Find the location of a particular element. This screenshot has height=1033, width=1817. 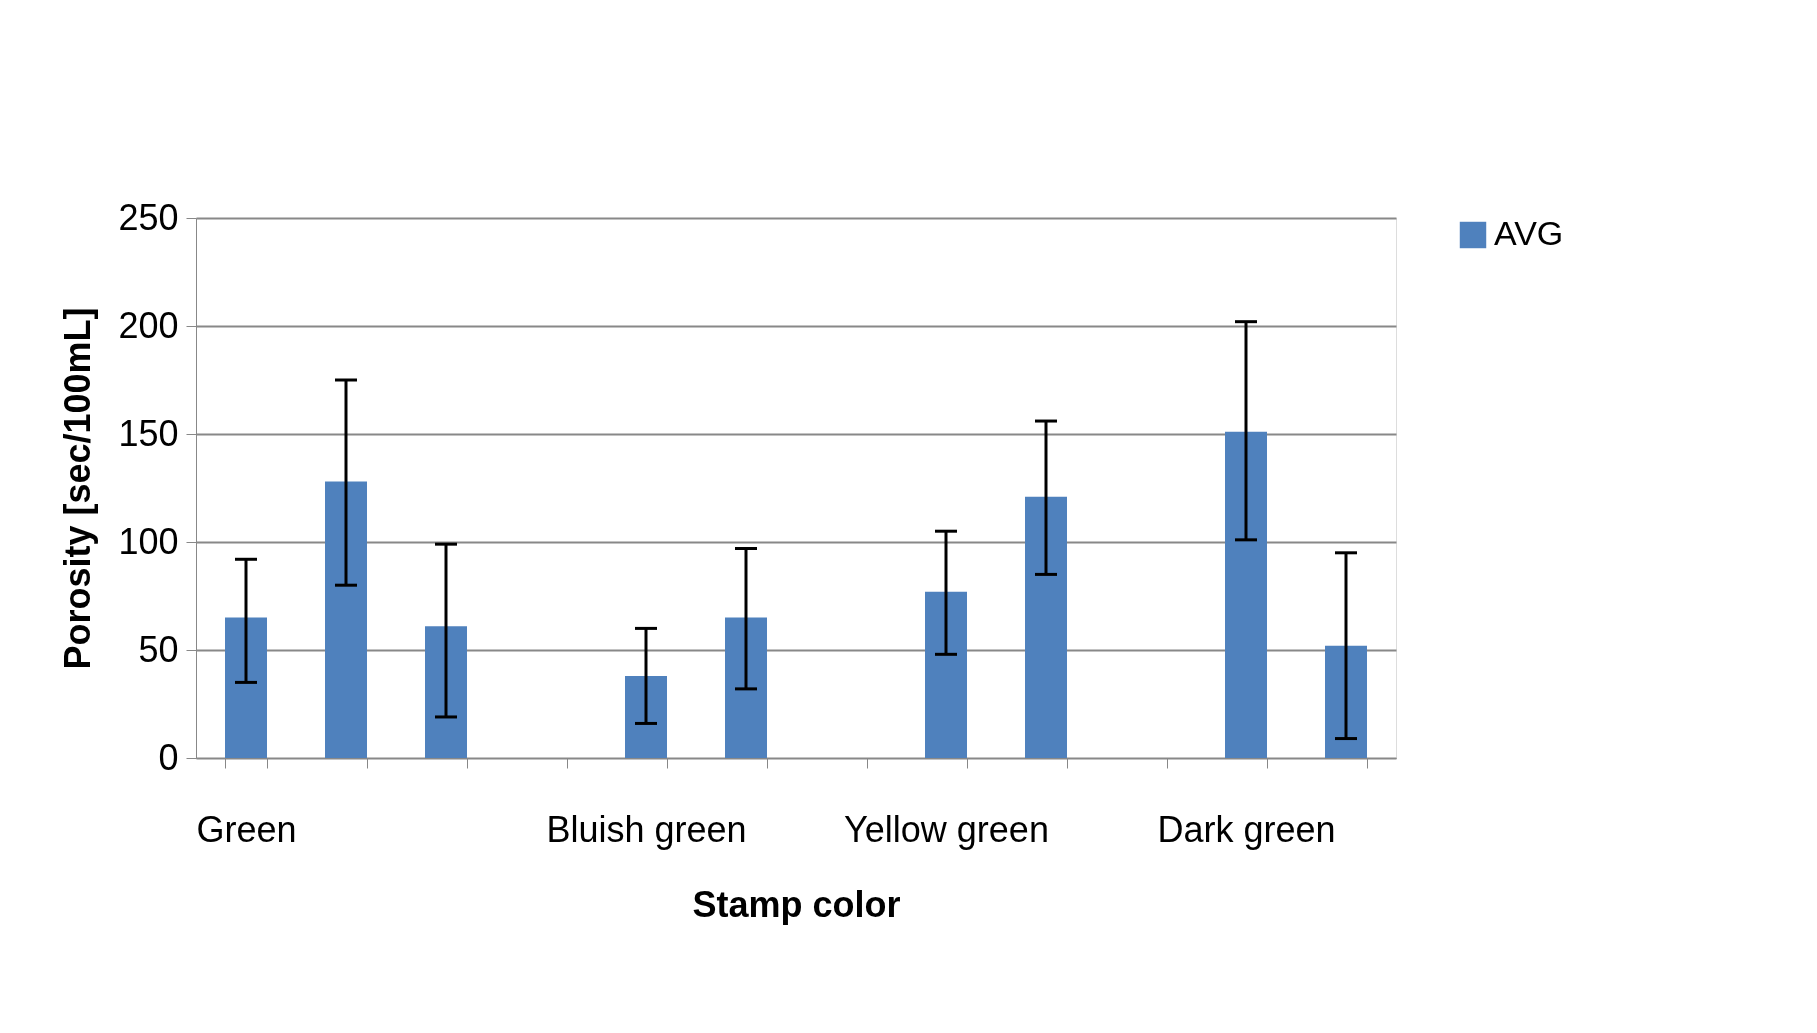

x-axis-title: Stamp color is located at coordinates (796, 904).